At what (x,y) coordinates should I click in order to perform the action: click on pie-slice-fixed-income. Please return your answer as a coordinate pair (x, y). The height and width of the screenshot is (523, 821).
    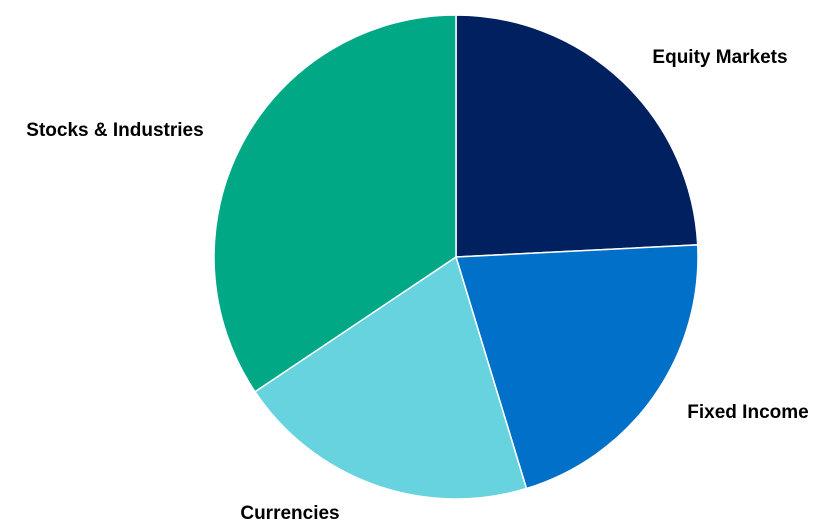
    Looking at the image, I should click on (577, 367).